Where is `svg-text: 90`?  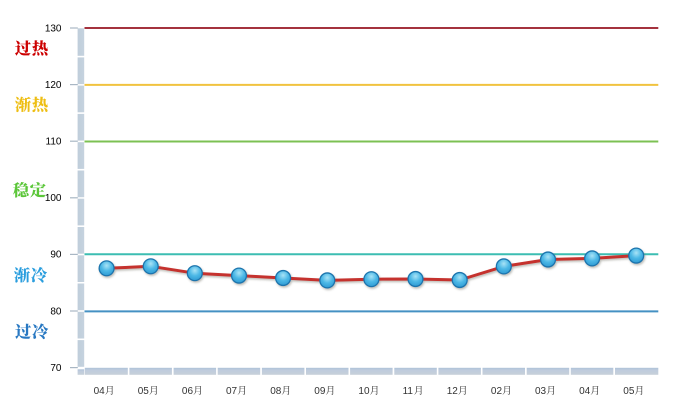 svg-text: 90 is located at coordinates (56, 255).